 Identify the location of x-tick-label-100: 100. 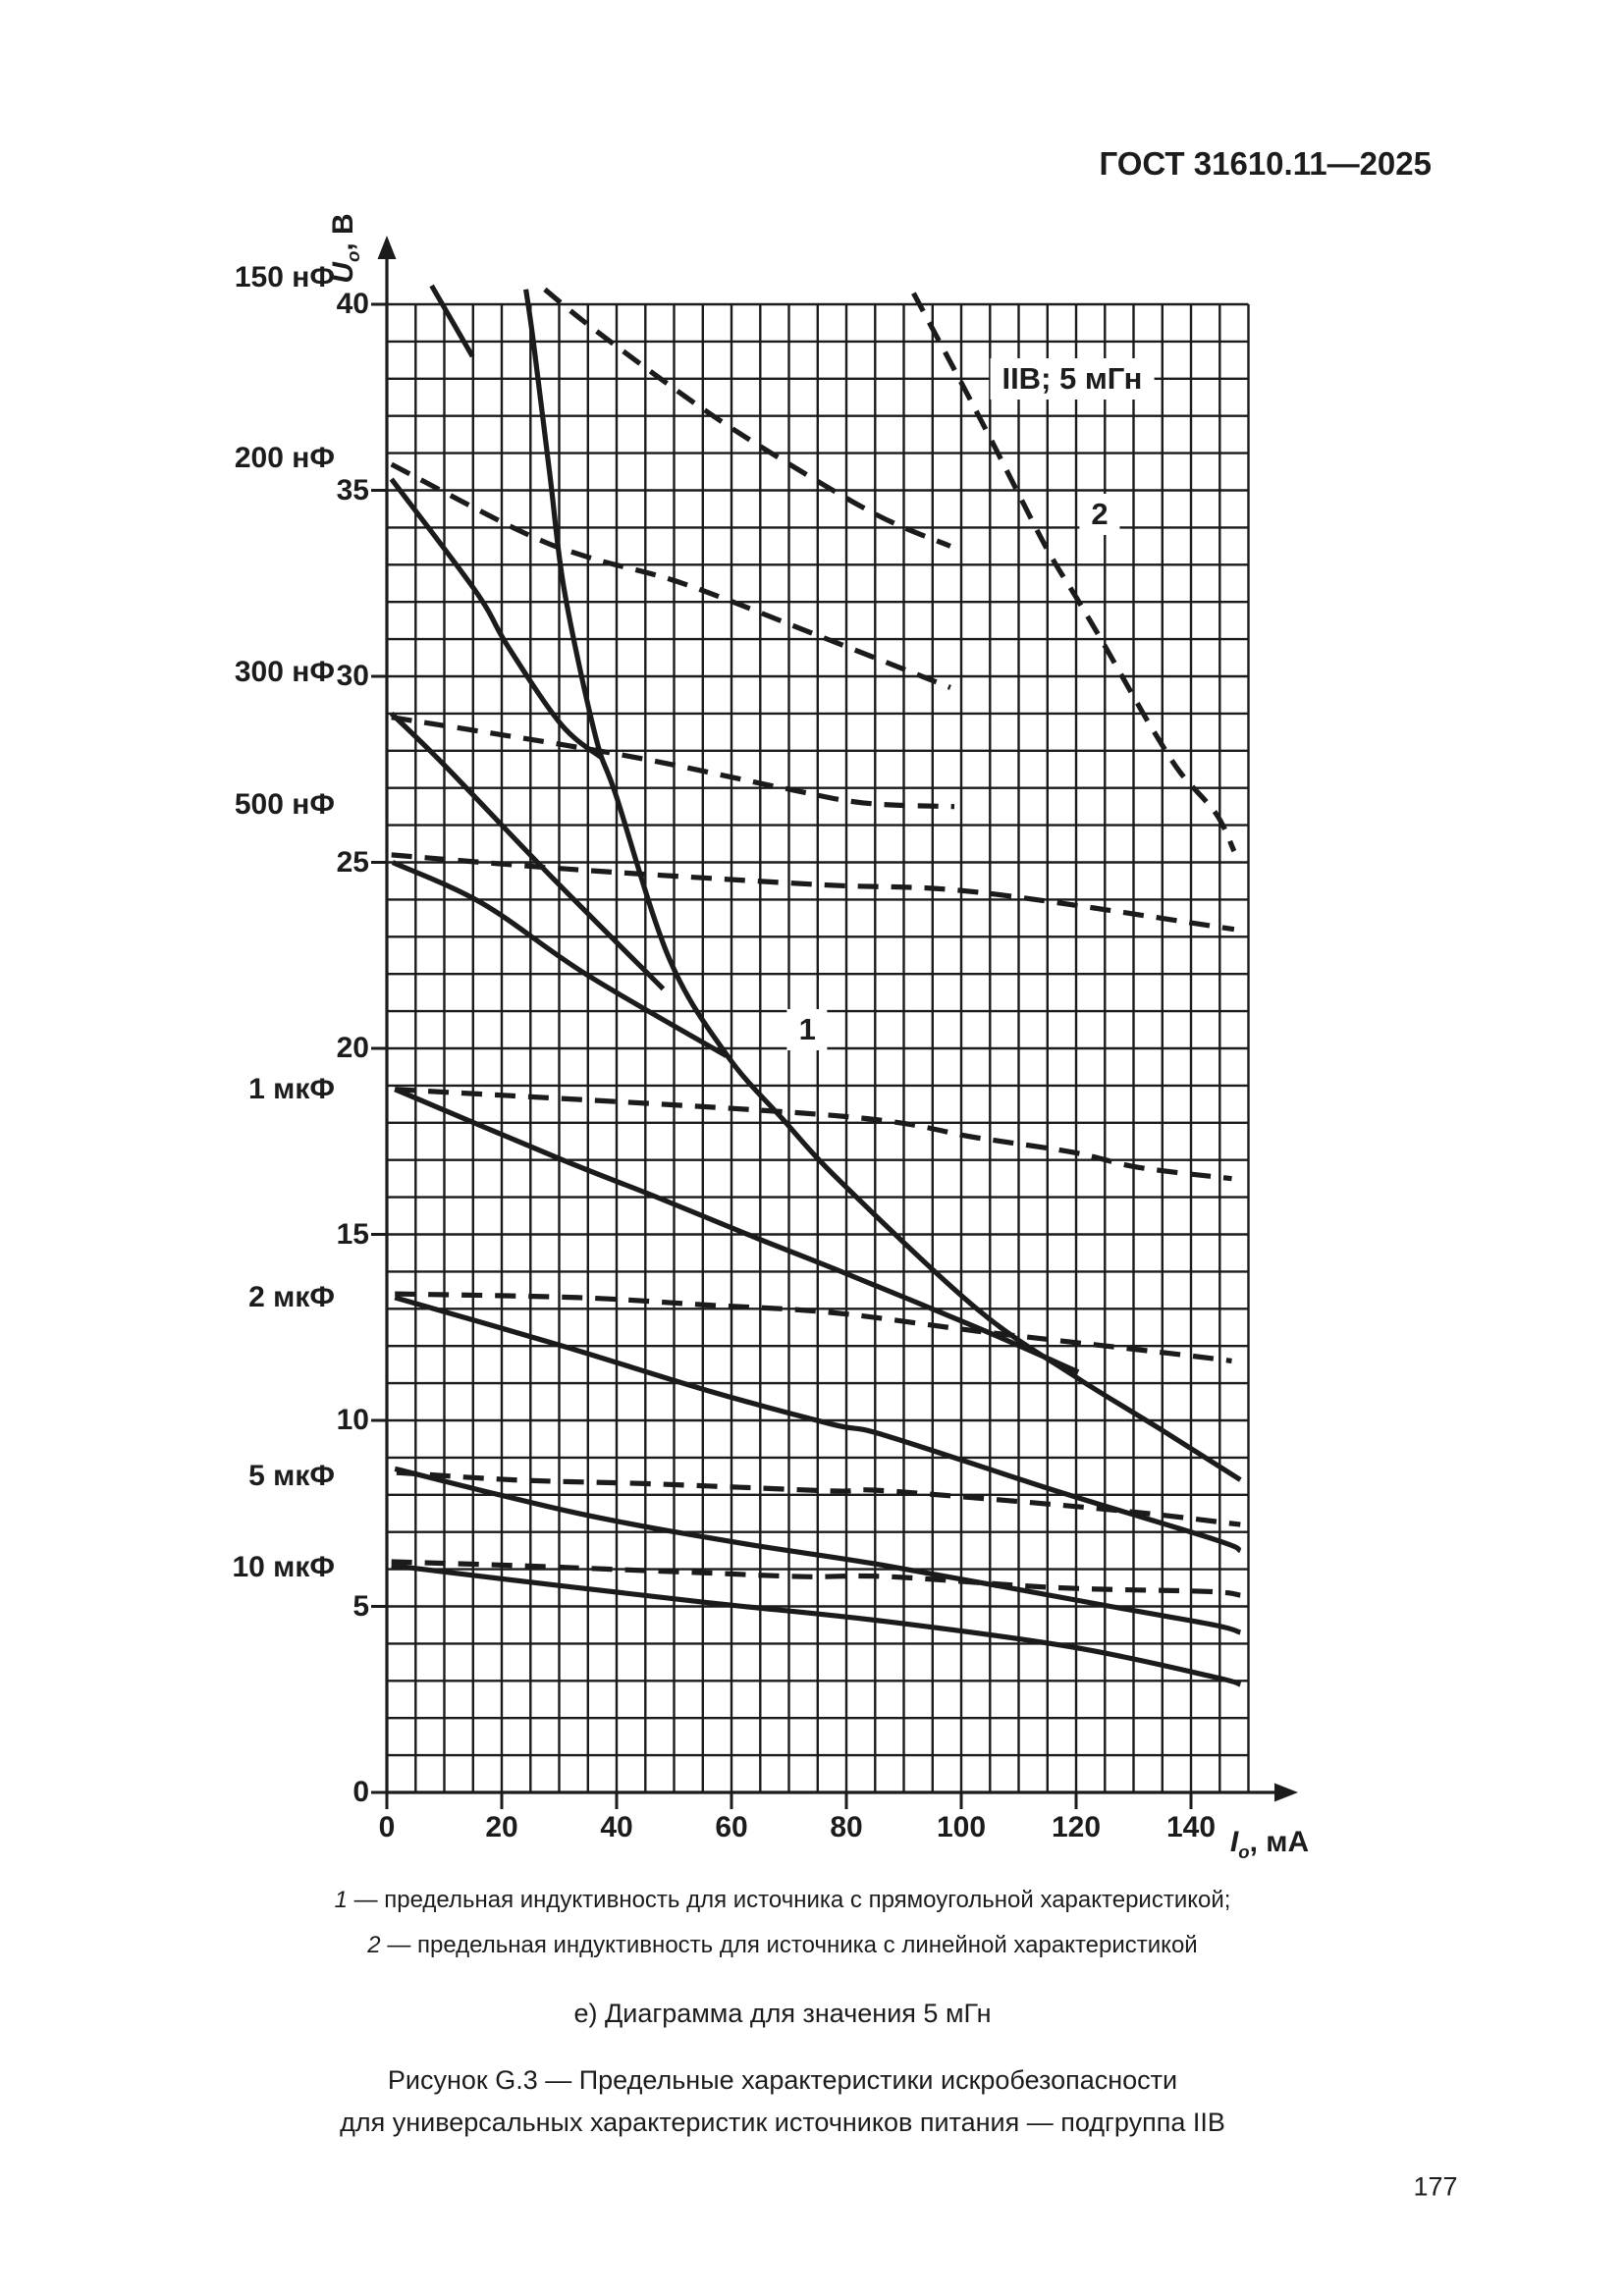
(961, 1827).